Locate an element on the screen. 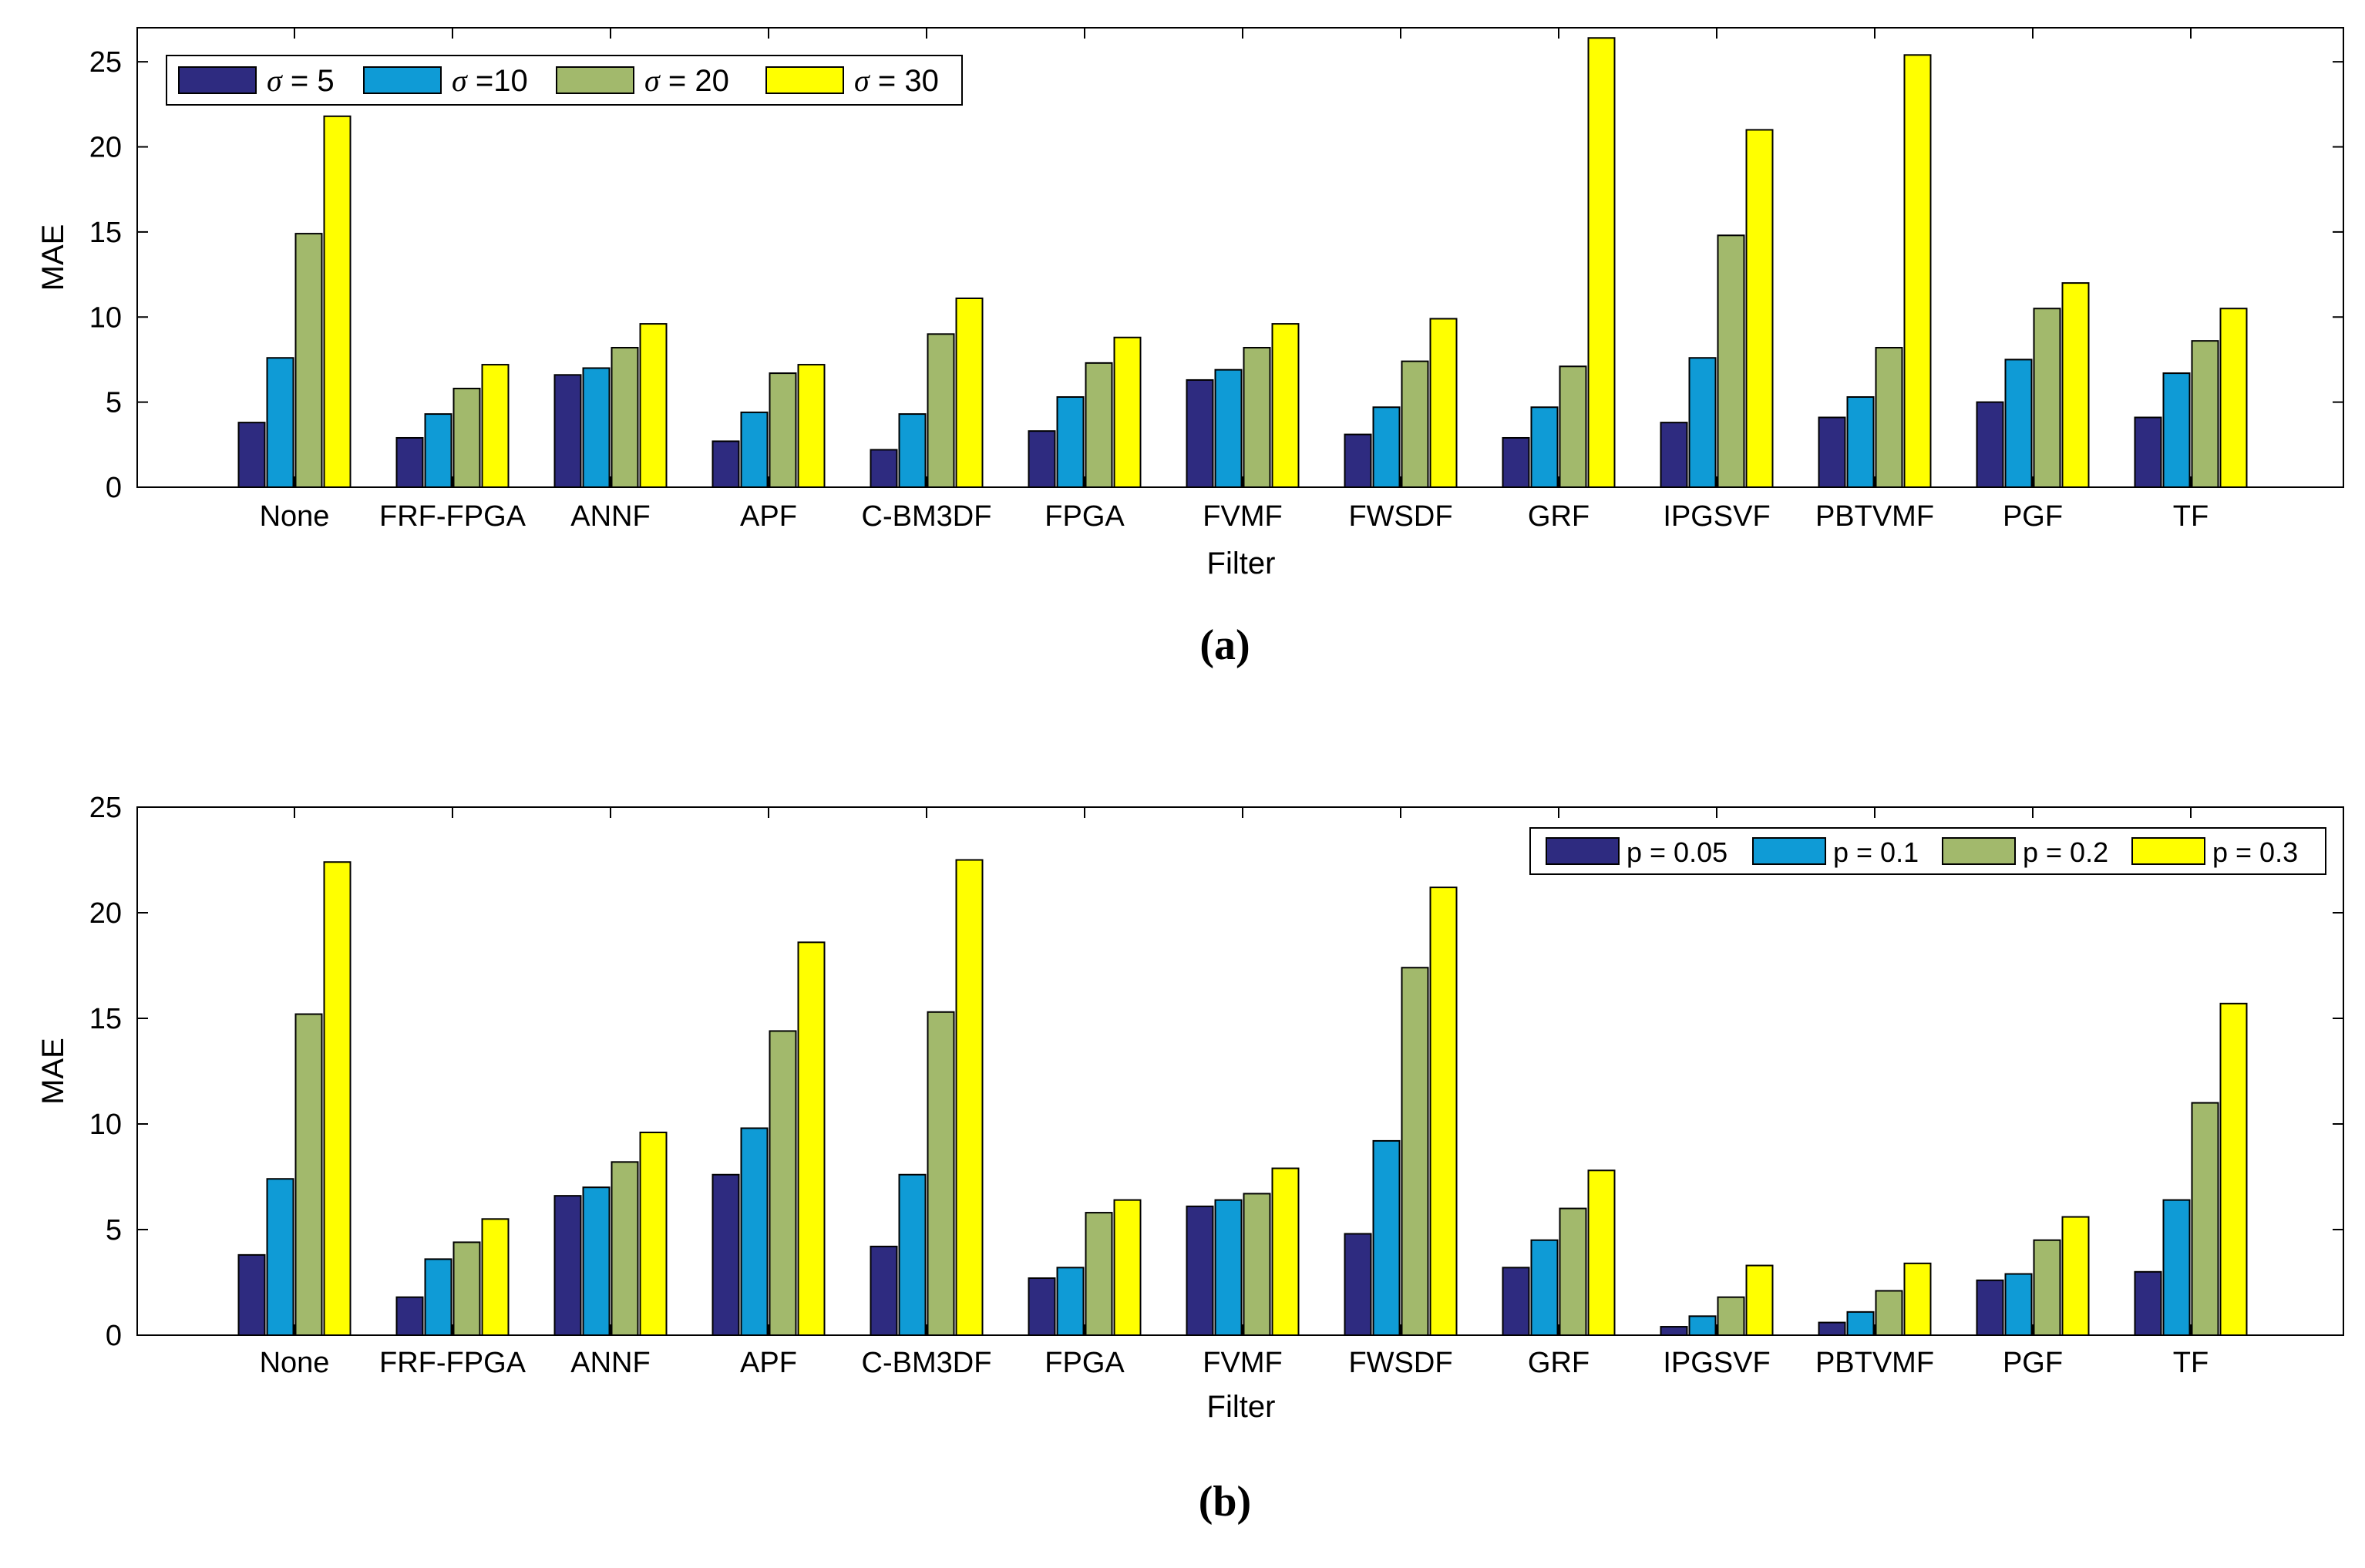  bar-APF-s4 is located at coordinates (811, 426).